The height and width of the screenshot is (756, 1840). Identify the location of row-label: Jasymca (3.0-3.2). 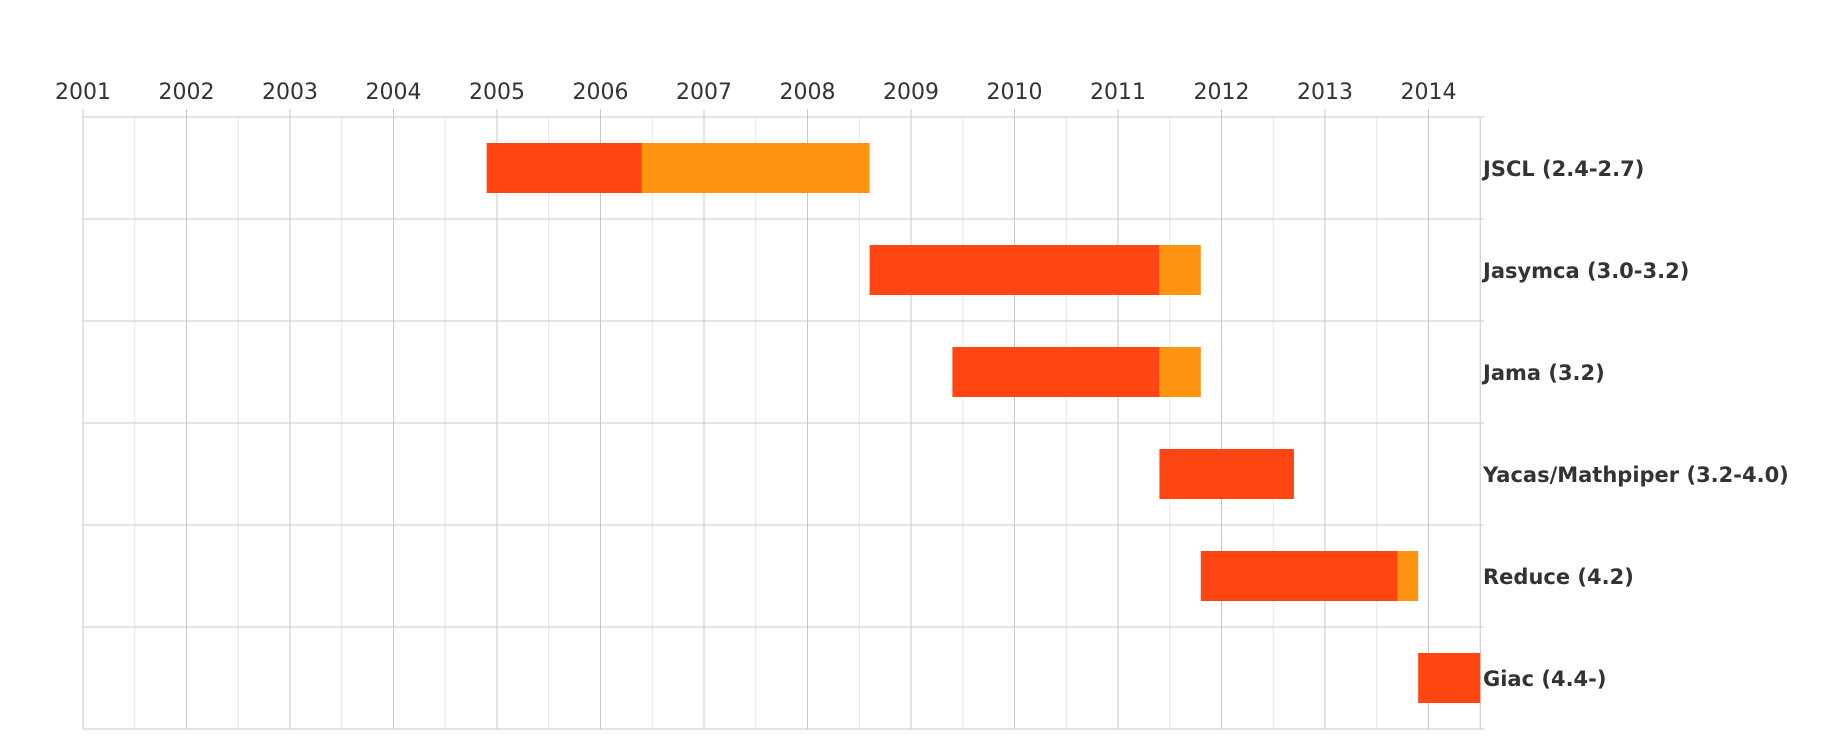
(1585, 271).